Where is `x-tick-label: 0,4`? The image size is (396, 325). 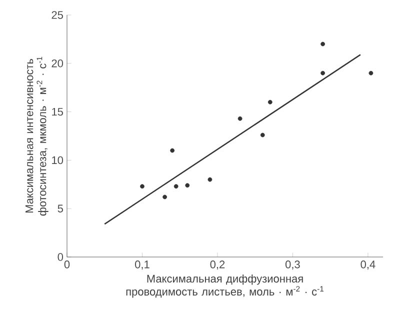
x-tick-label: 0,4 is located at coordinates (368, 265).